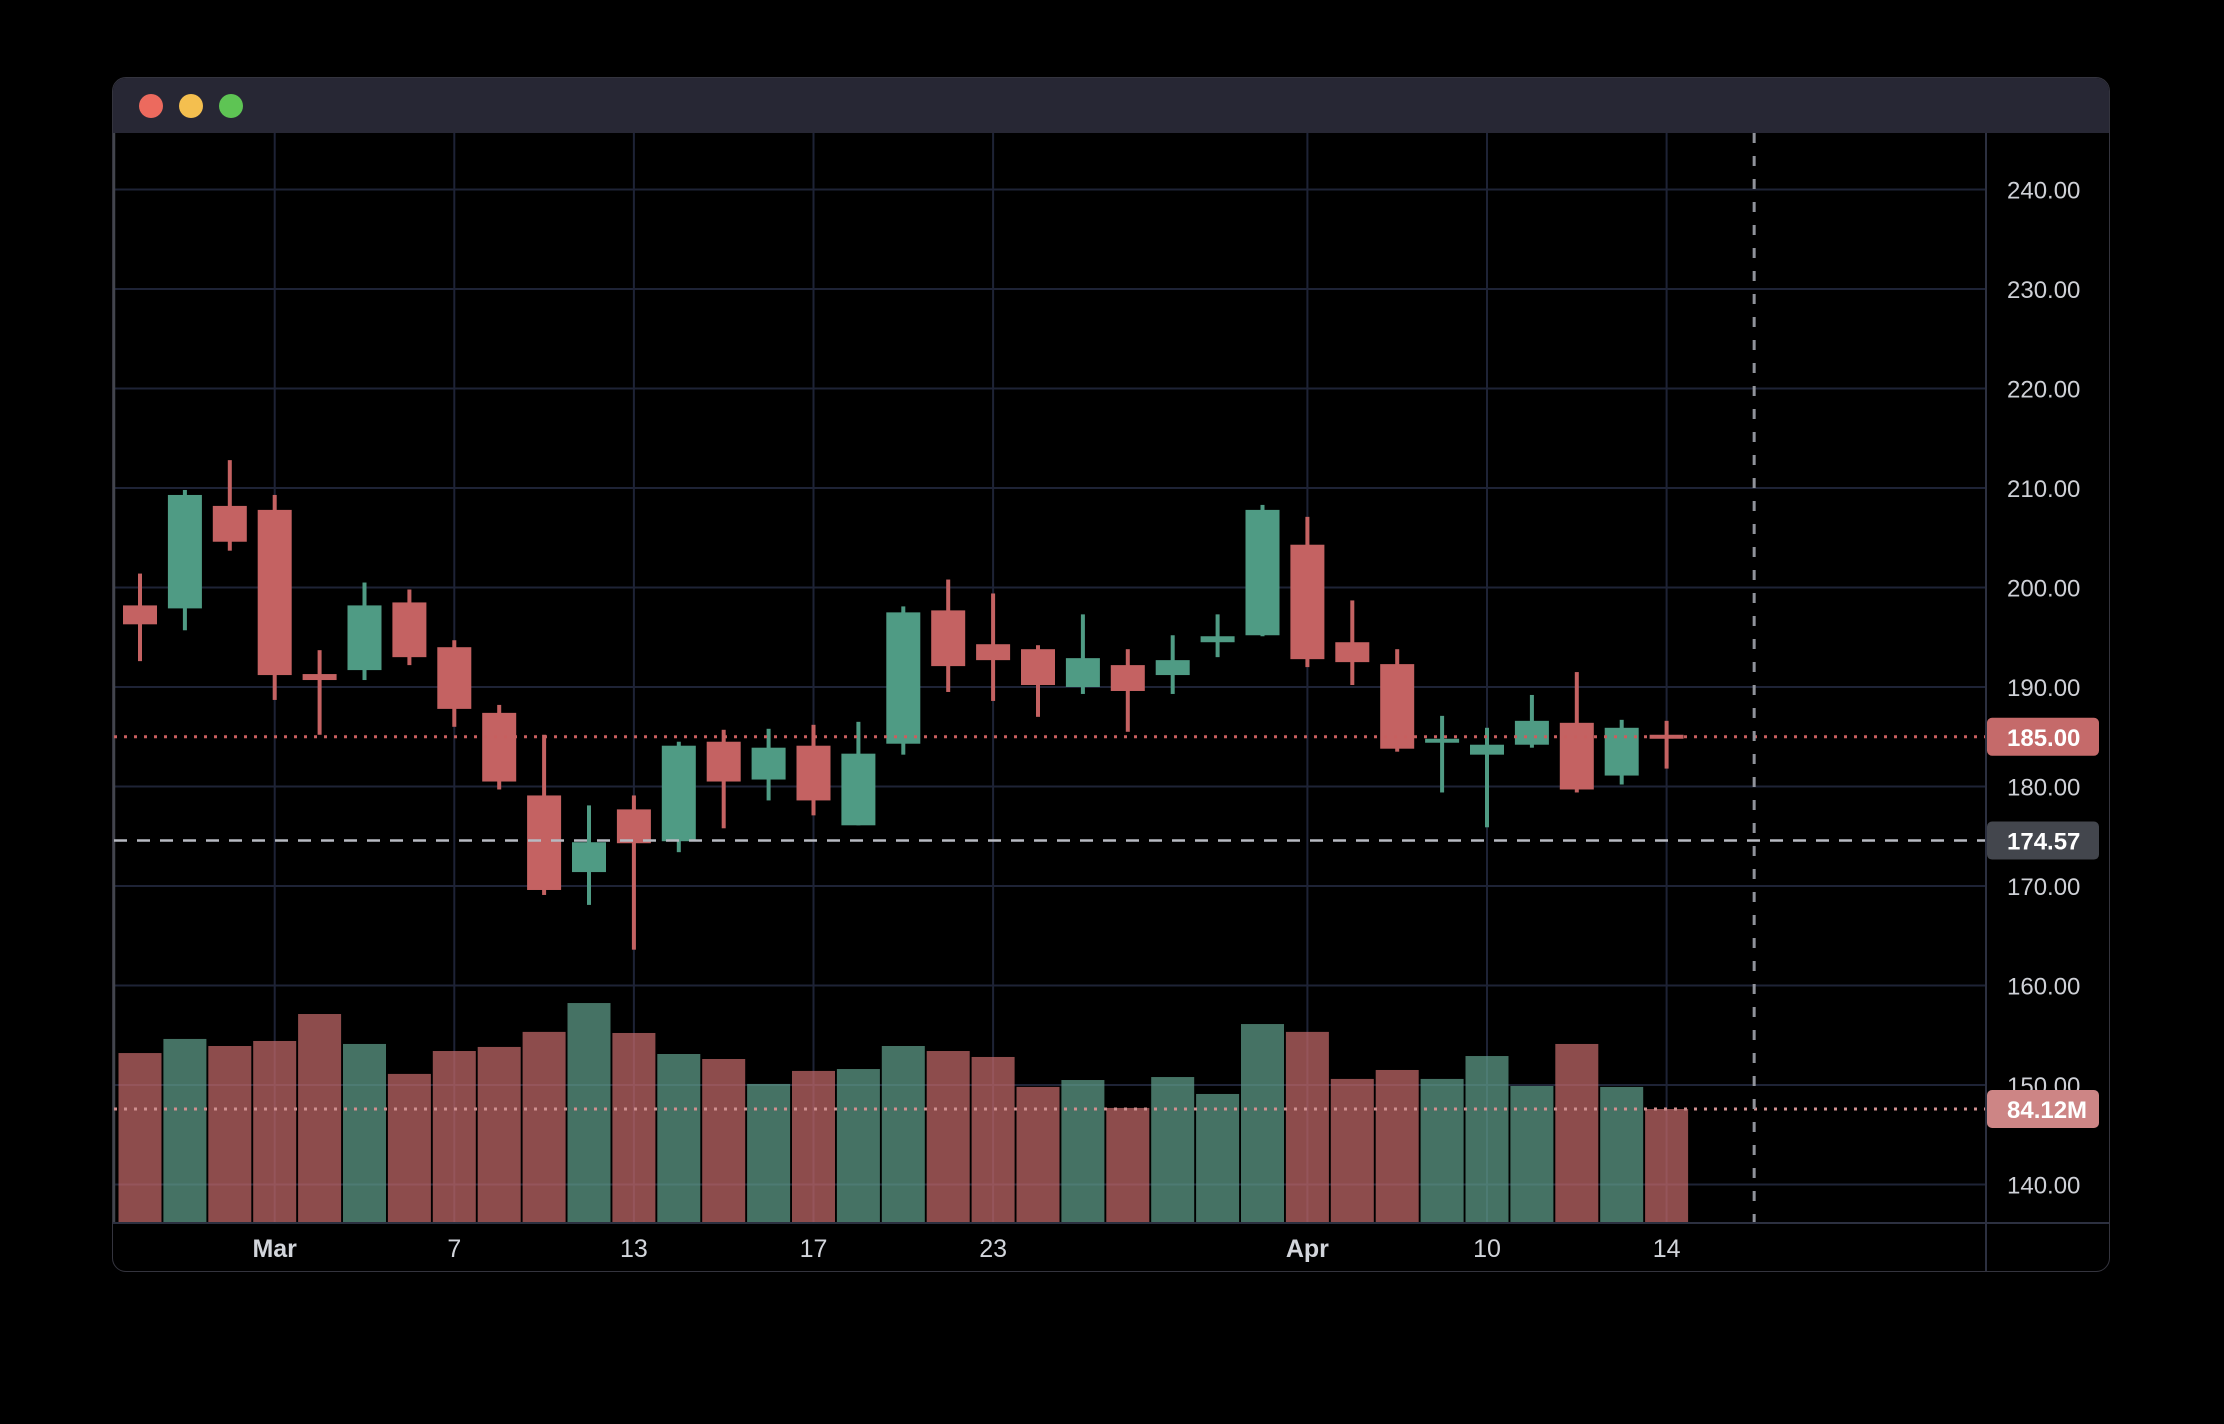  I want to click on minimize-button, so click(191, 105).